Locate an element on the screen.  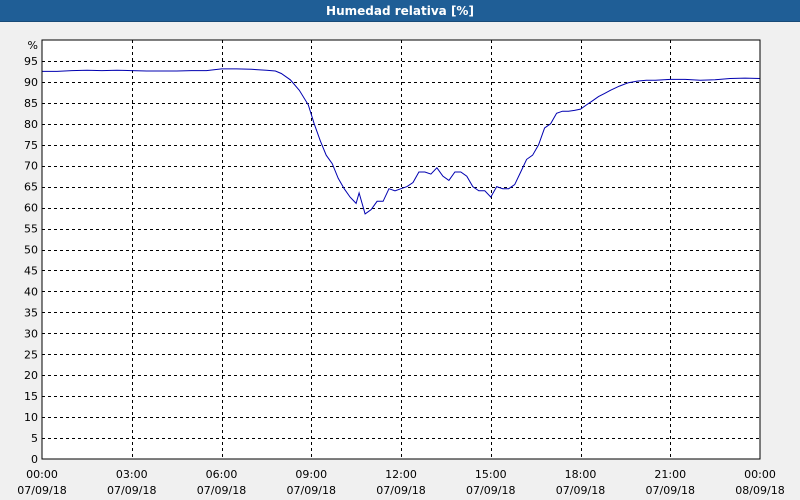
y-tick-label: 55 is located at coordinates (31, 229).